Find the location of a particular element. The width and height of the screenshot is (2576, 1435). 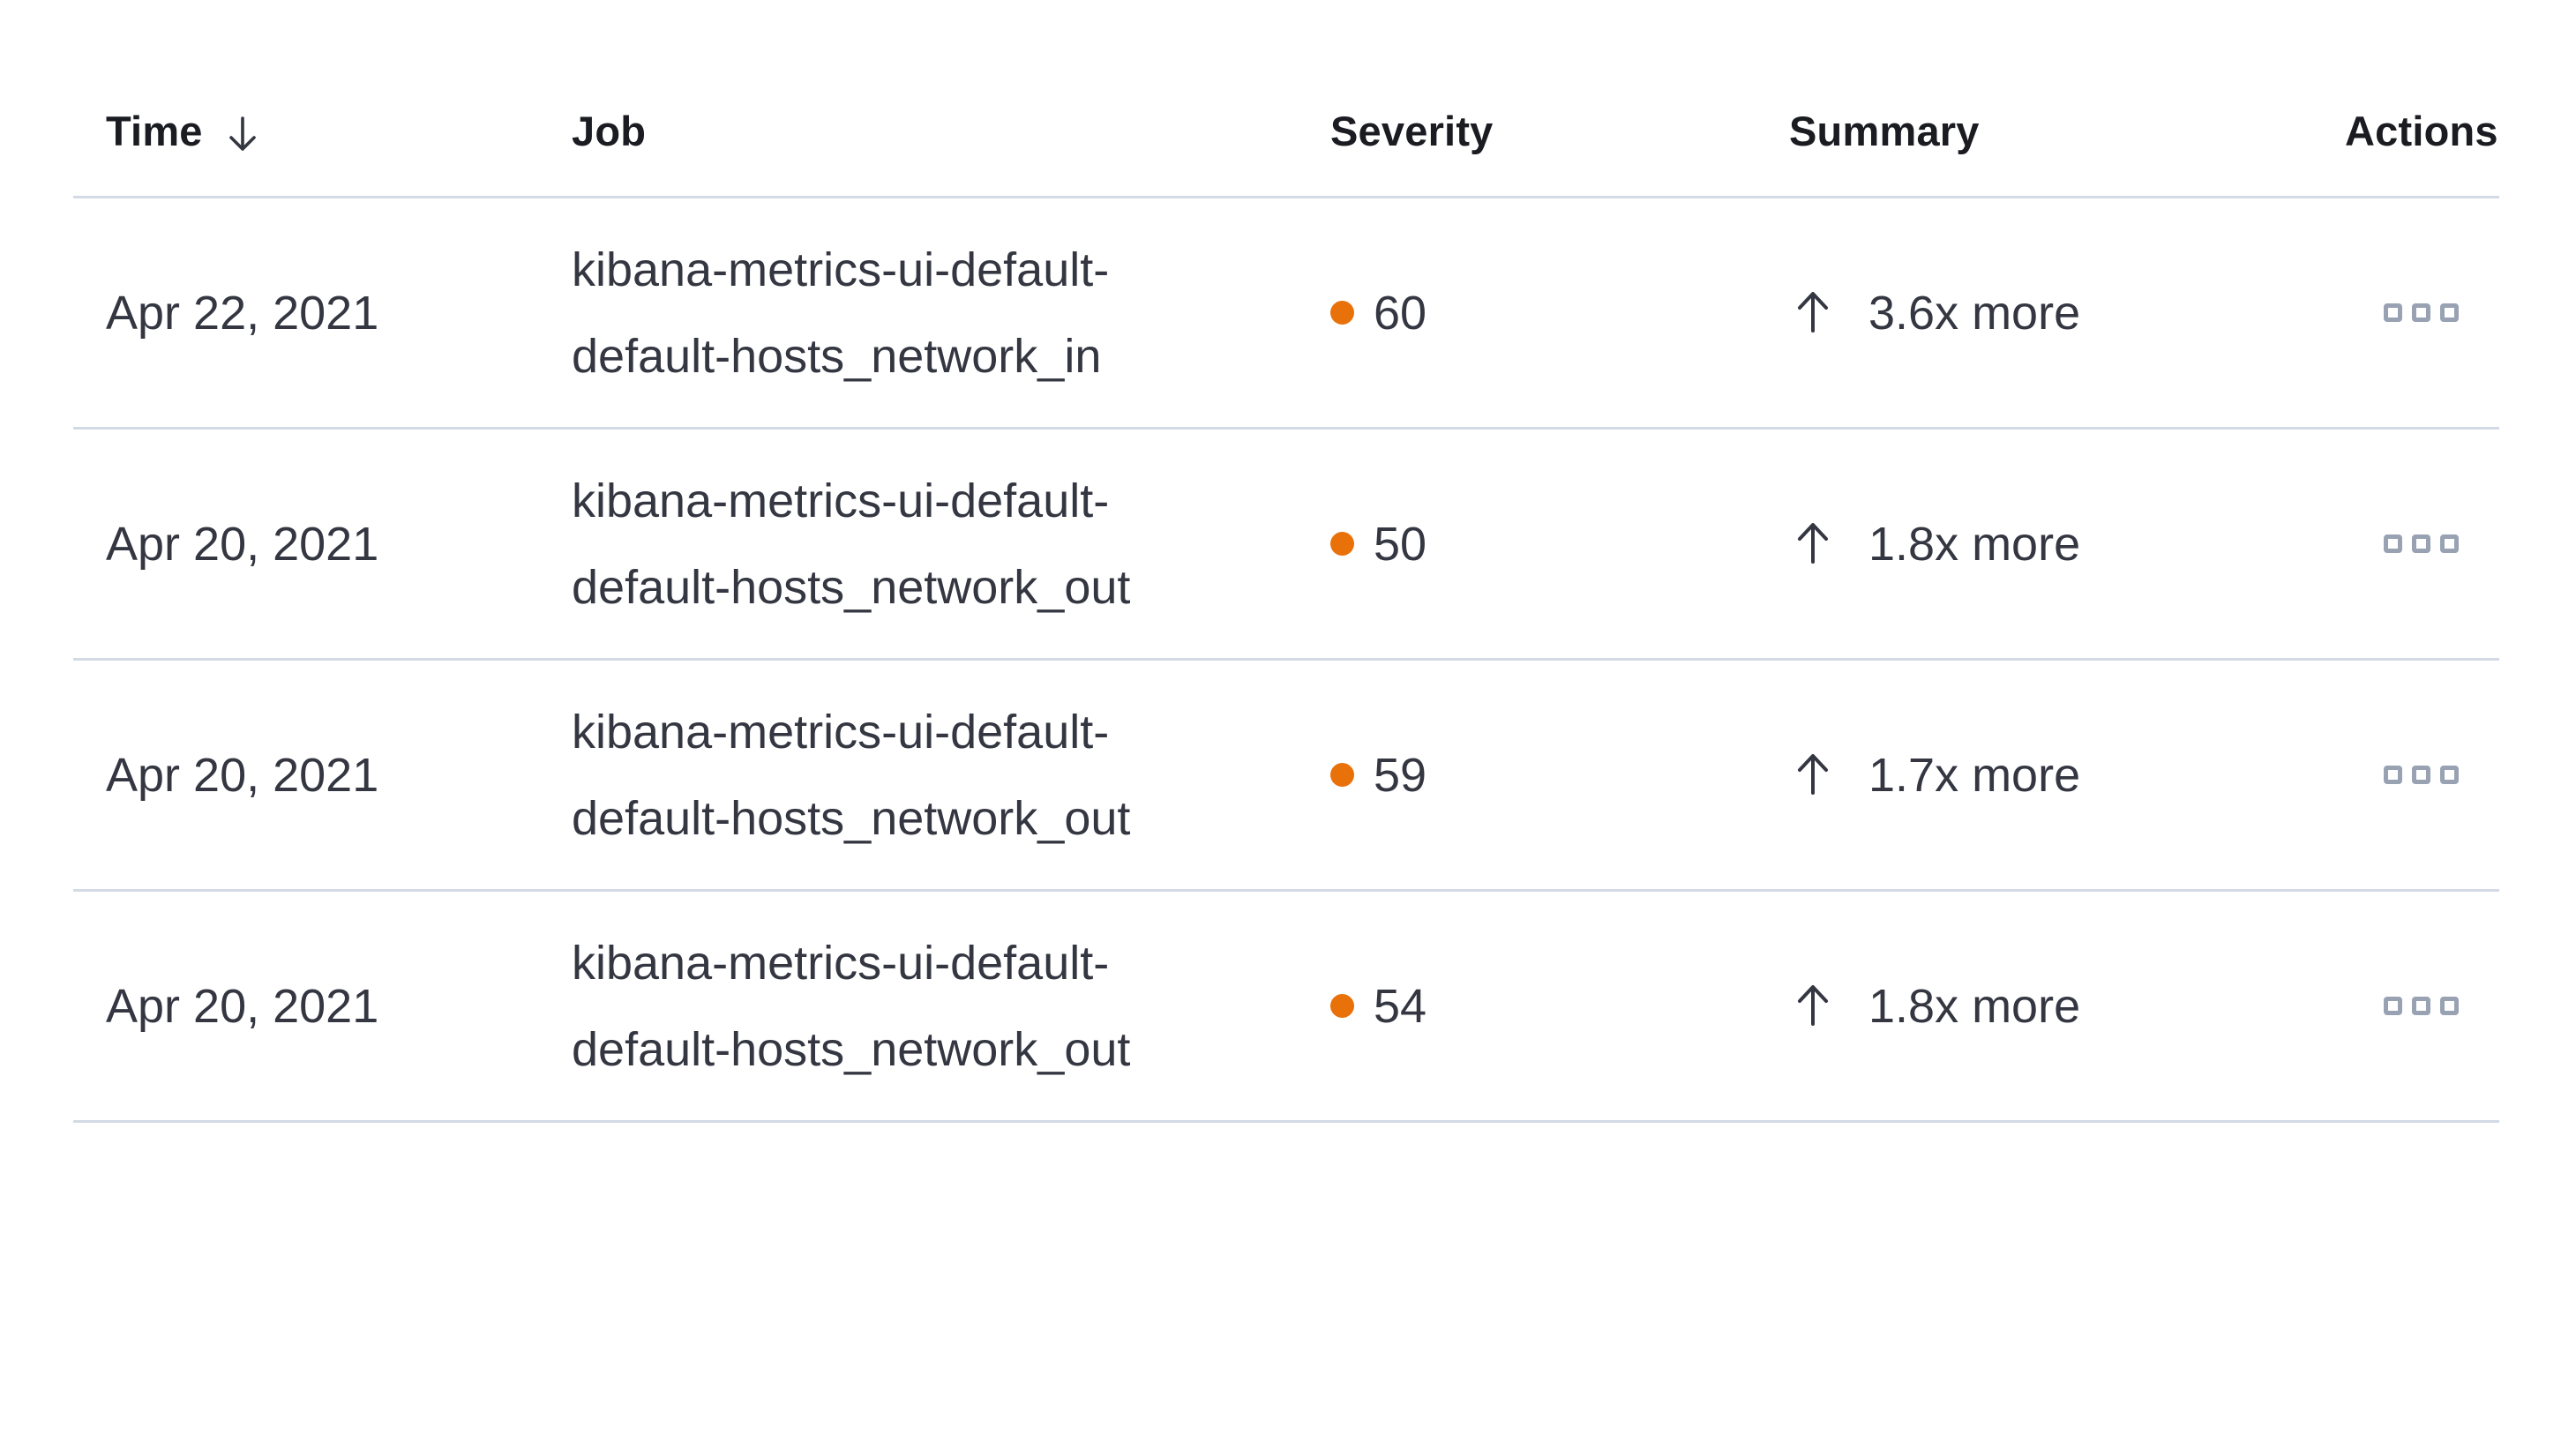

column-header-summary: Summary is located at coordinates (2067, 131).